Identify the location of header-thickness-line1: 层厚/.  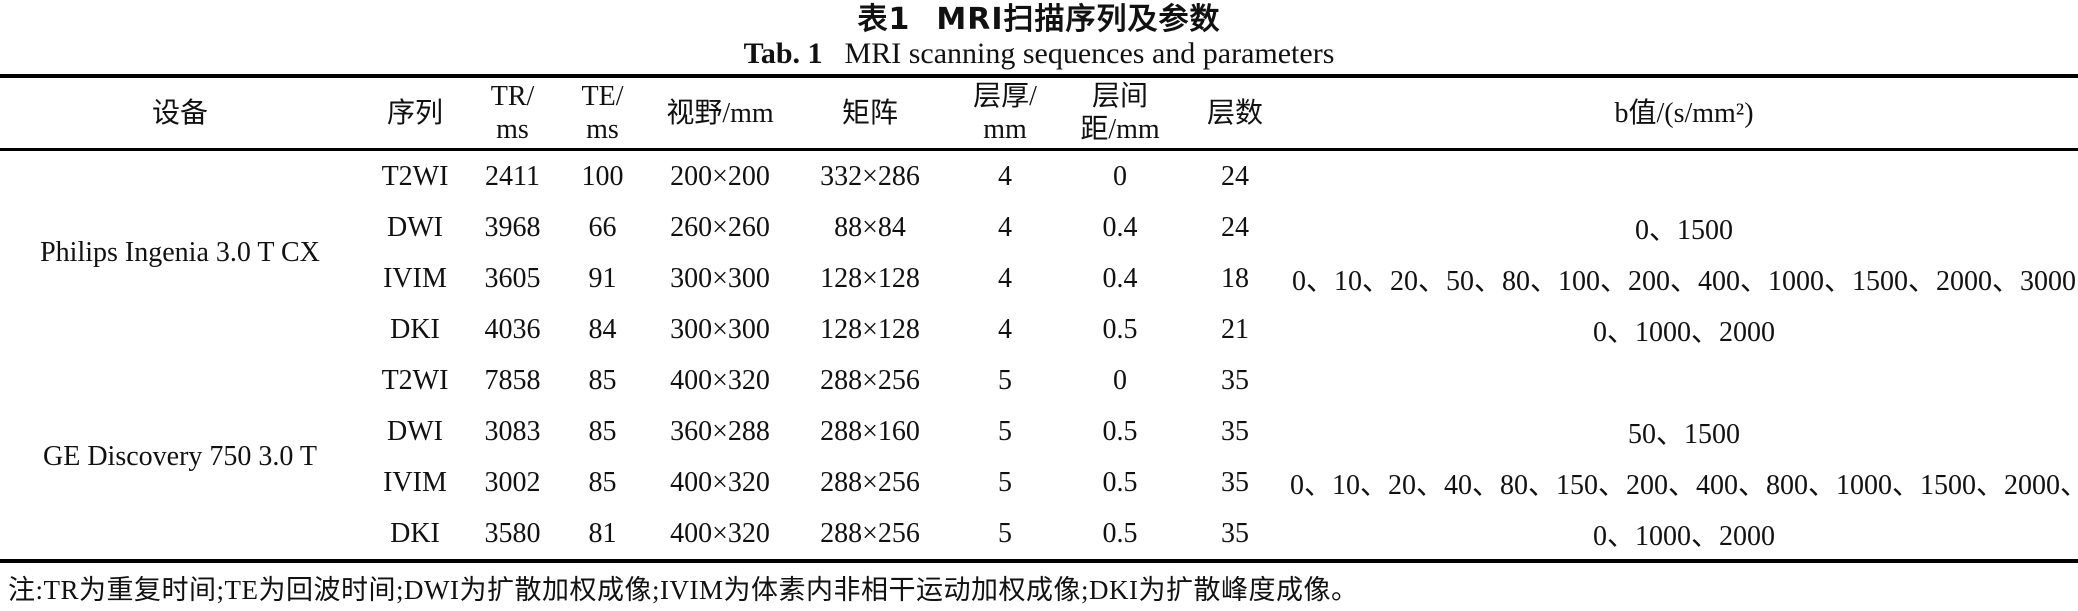
(1005, 96).